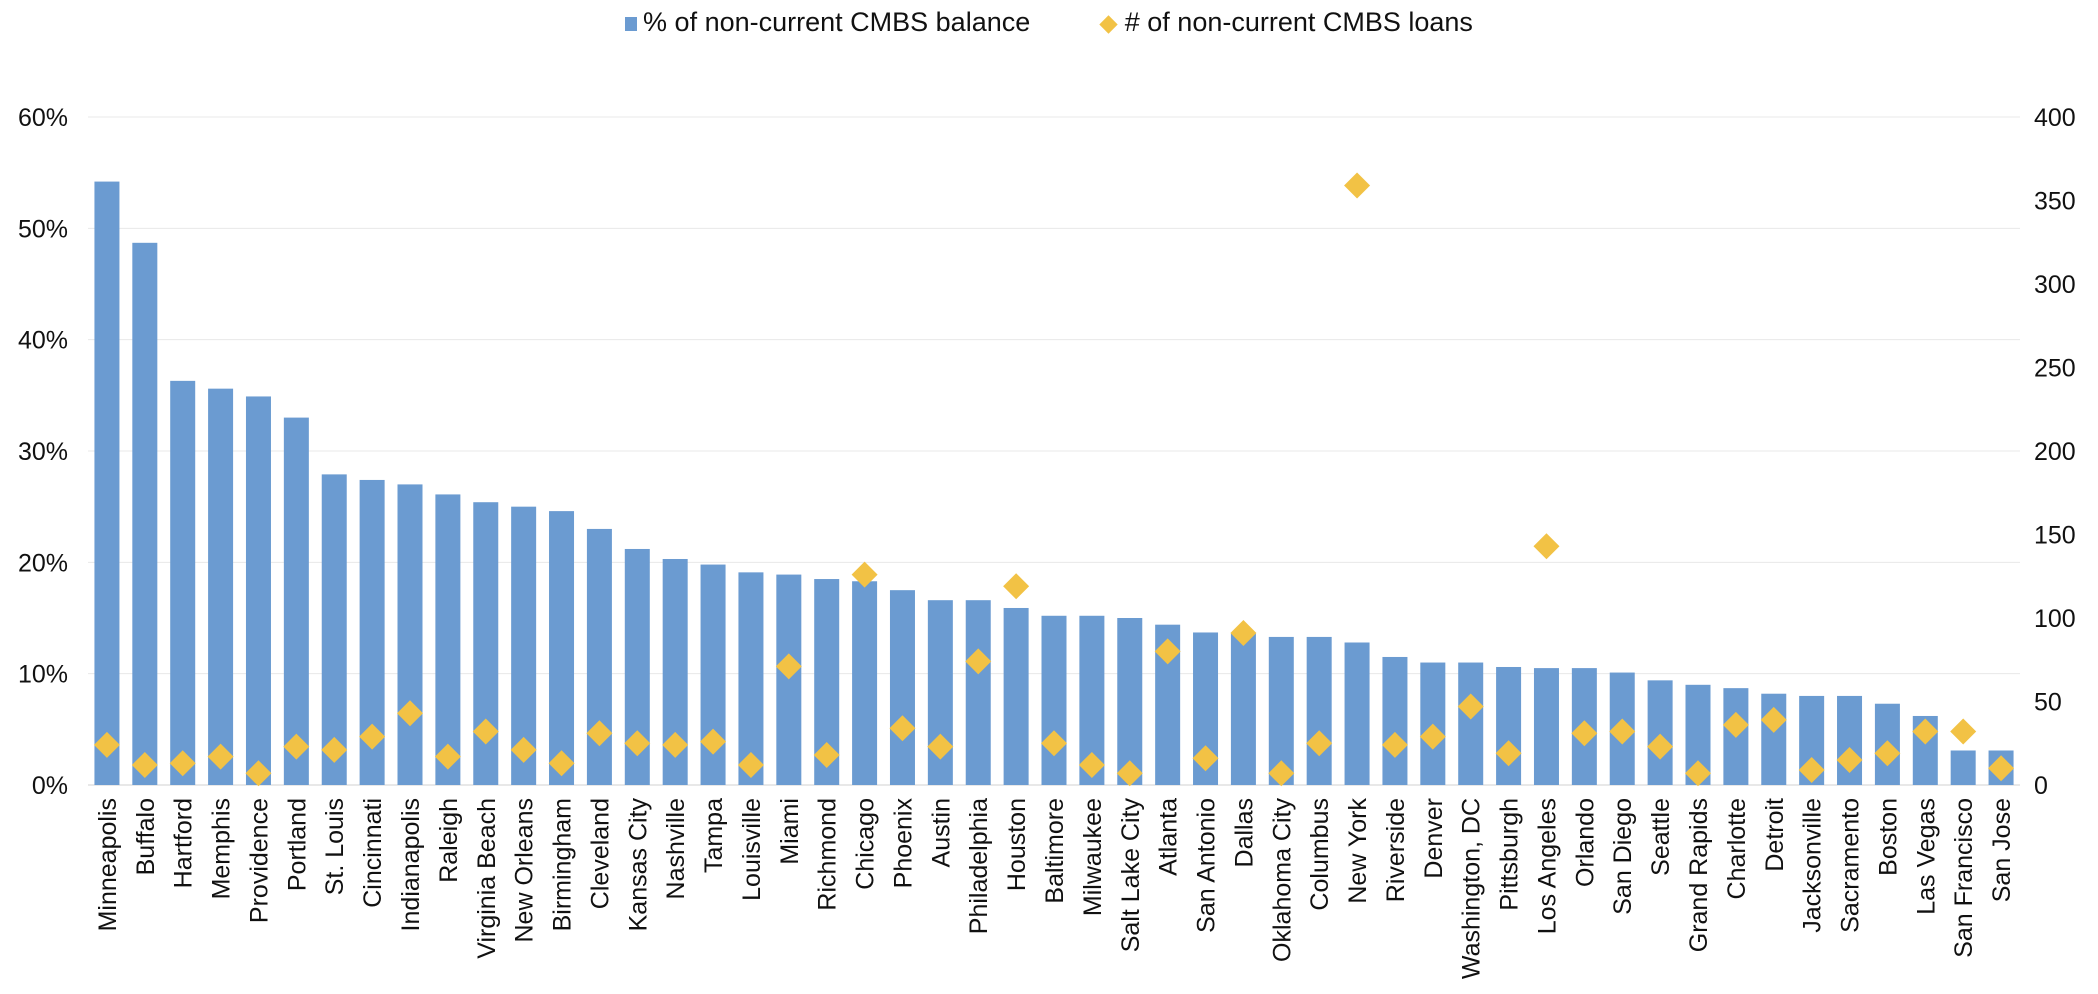 The height and width of the screenshot is (994, 2098). Describe the element at coordinates (525, 870) in the screenshot. I see `category-label: New Orleans` at that location.